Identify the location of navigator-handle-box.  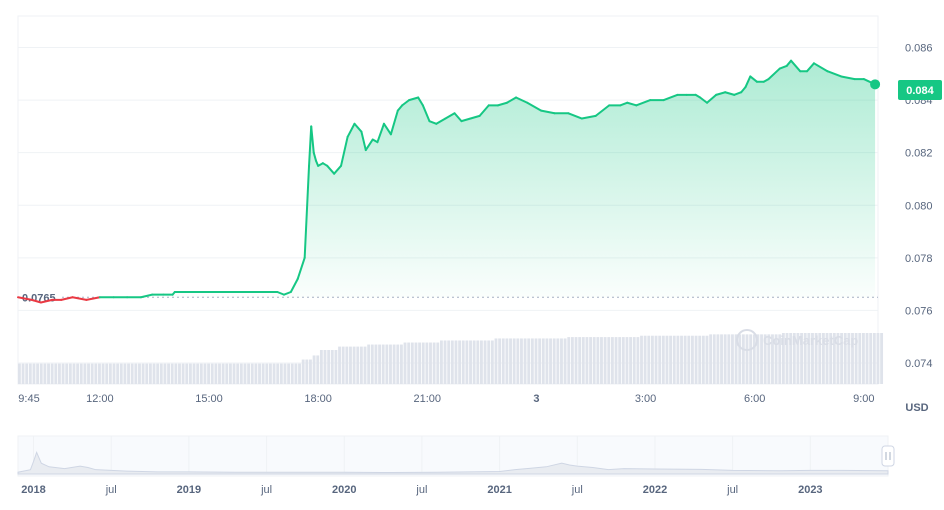
(888, 456).